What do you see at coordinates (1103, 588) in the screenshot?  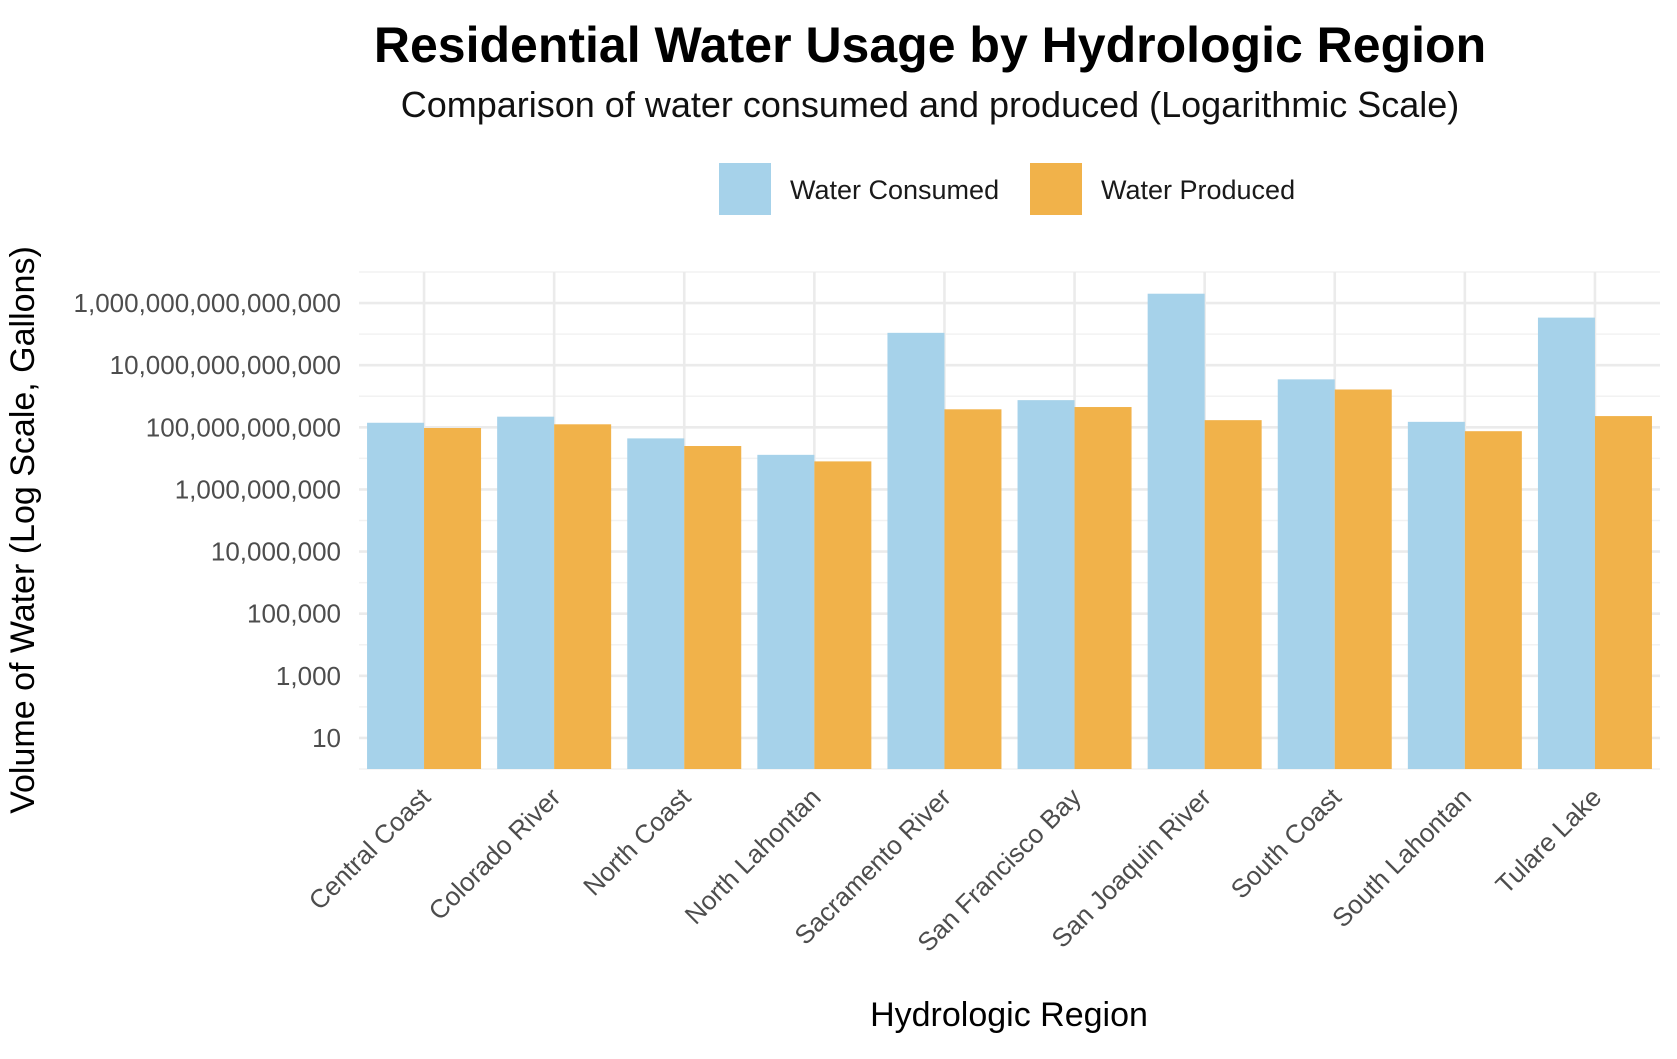 I see `bar-produced-san-francisco-bay` at bounding box center [1103, 588].